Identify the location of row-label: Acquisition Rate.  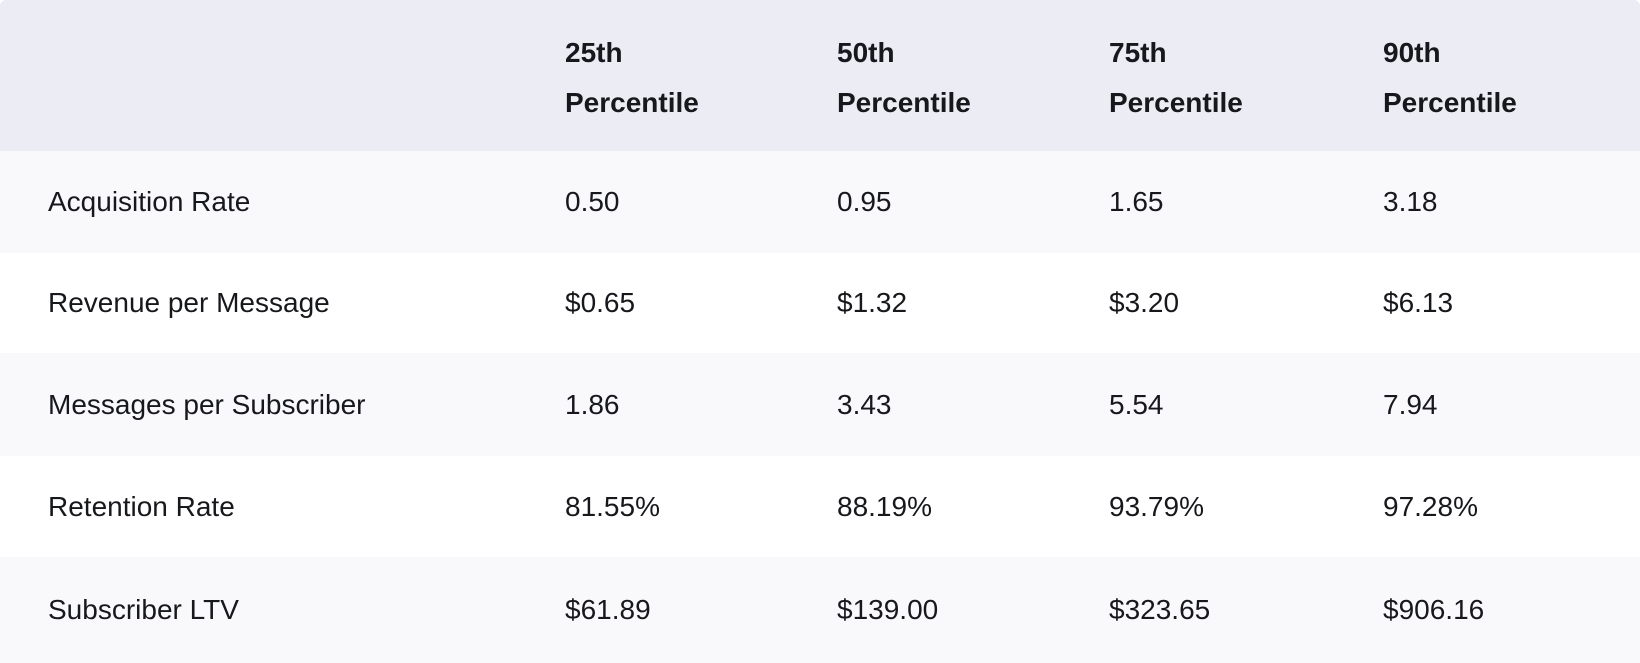
(149, 201).